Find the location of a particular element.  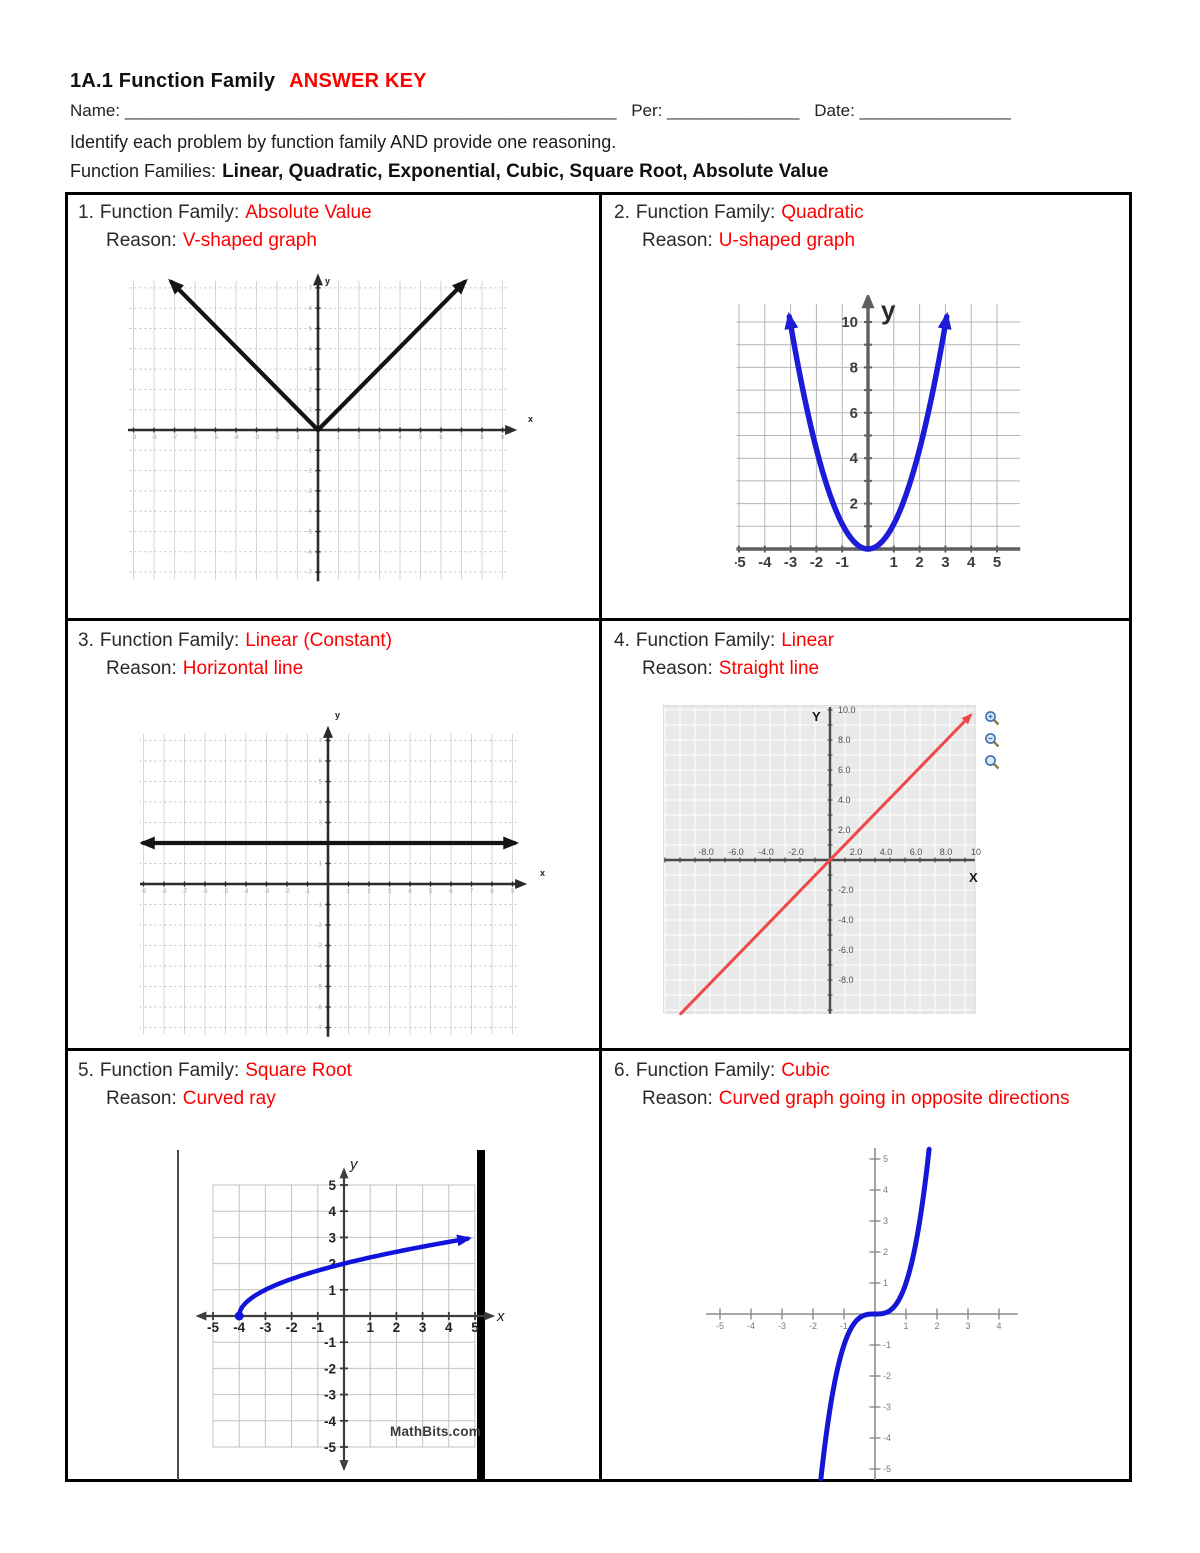

tick-label: 2.0 is located at coordinates (856, 852).